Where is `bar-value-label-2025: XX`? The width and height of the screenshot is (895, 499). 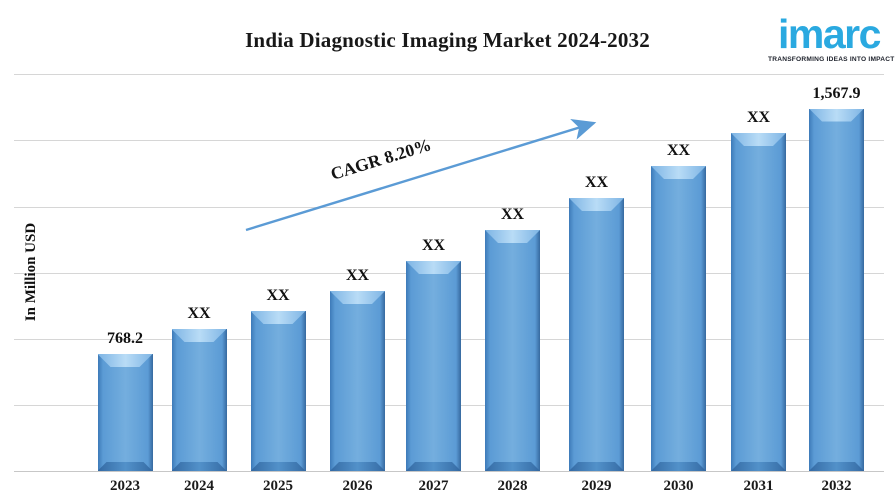
bar-value-label-2025: XX is located at coordinates (278, 295).